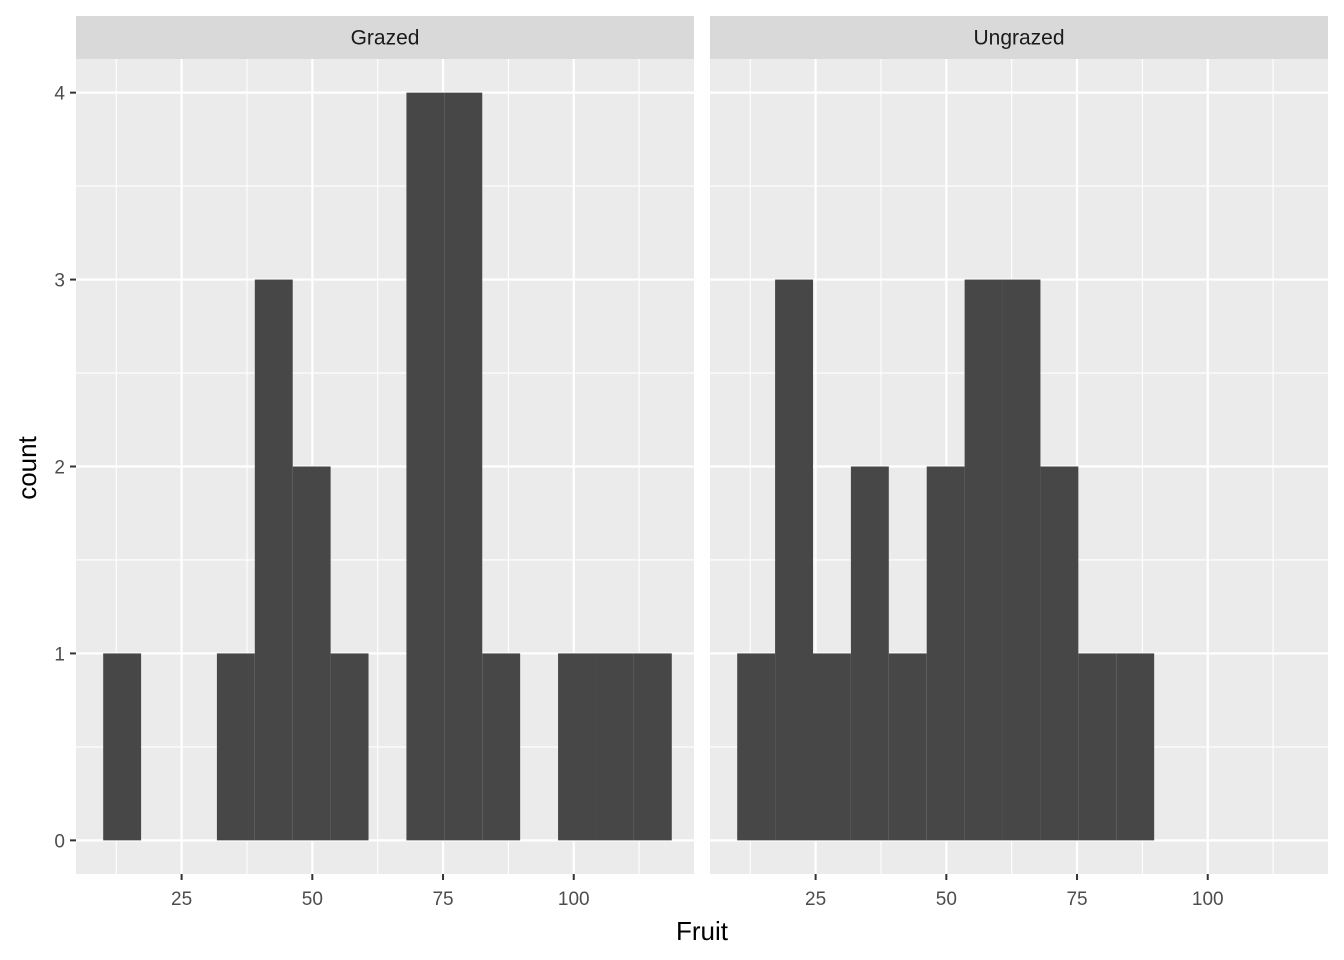 This screenshot has height=960, width=1344. What do you see at coordinates (59, 654) in the screenshot?
I see `y-tick-label: 1` at bounding box center [59, 654].